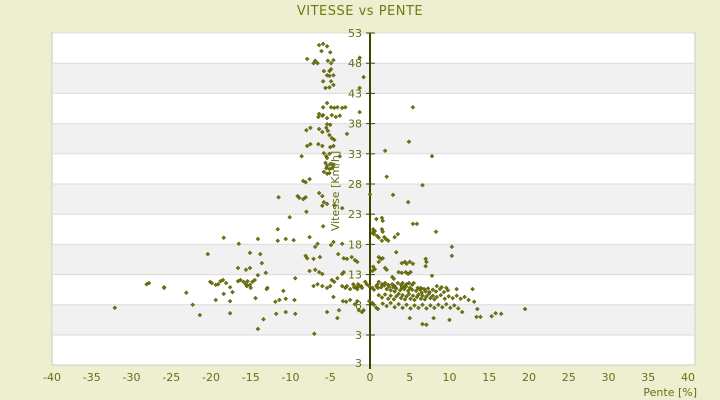 The image size is (720, 400). What do you see at coordinates (370, 377) in the screenshot?
I see `x-tick-label: 0` at bounding box center [370, 377].